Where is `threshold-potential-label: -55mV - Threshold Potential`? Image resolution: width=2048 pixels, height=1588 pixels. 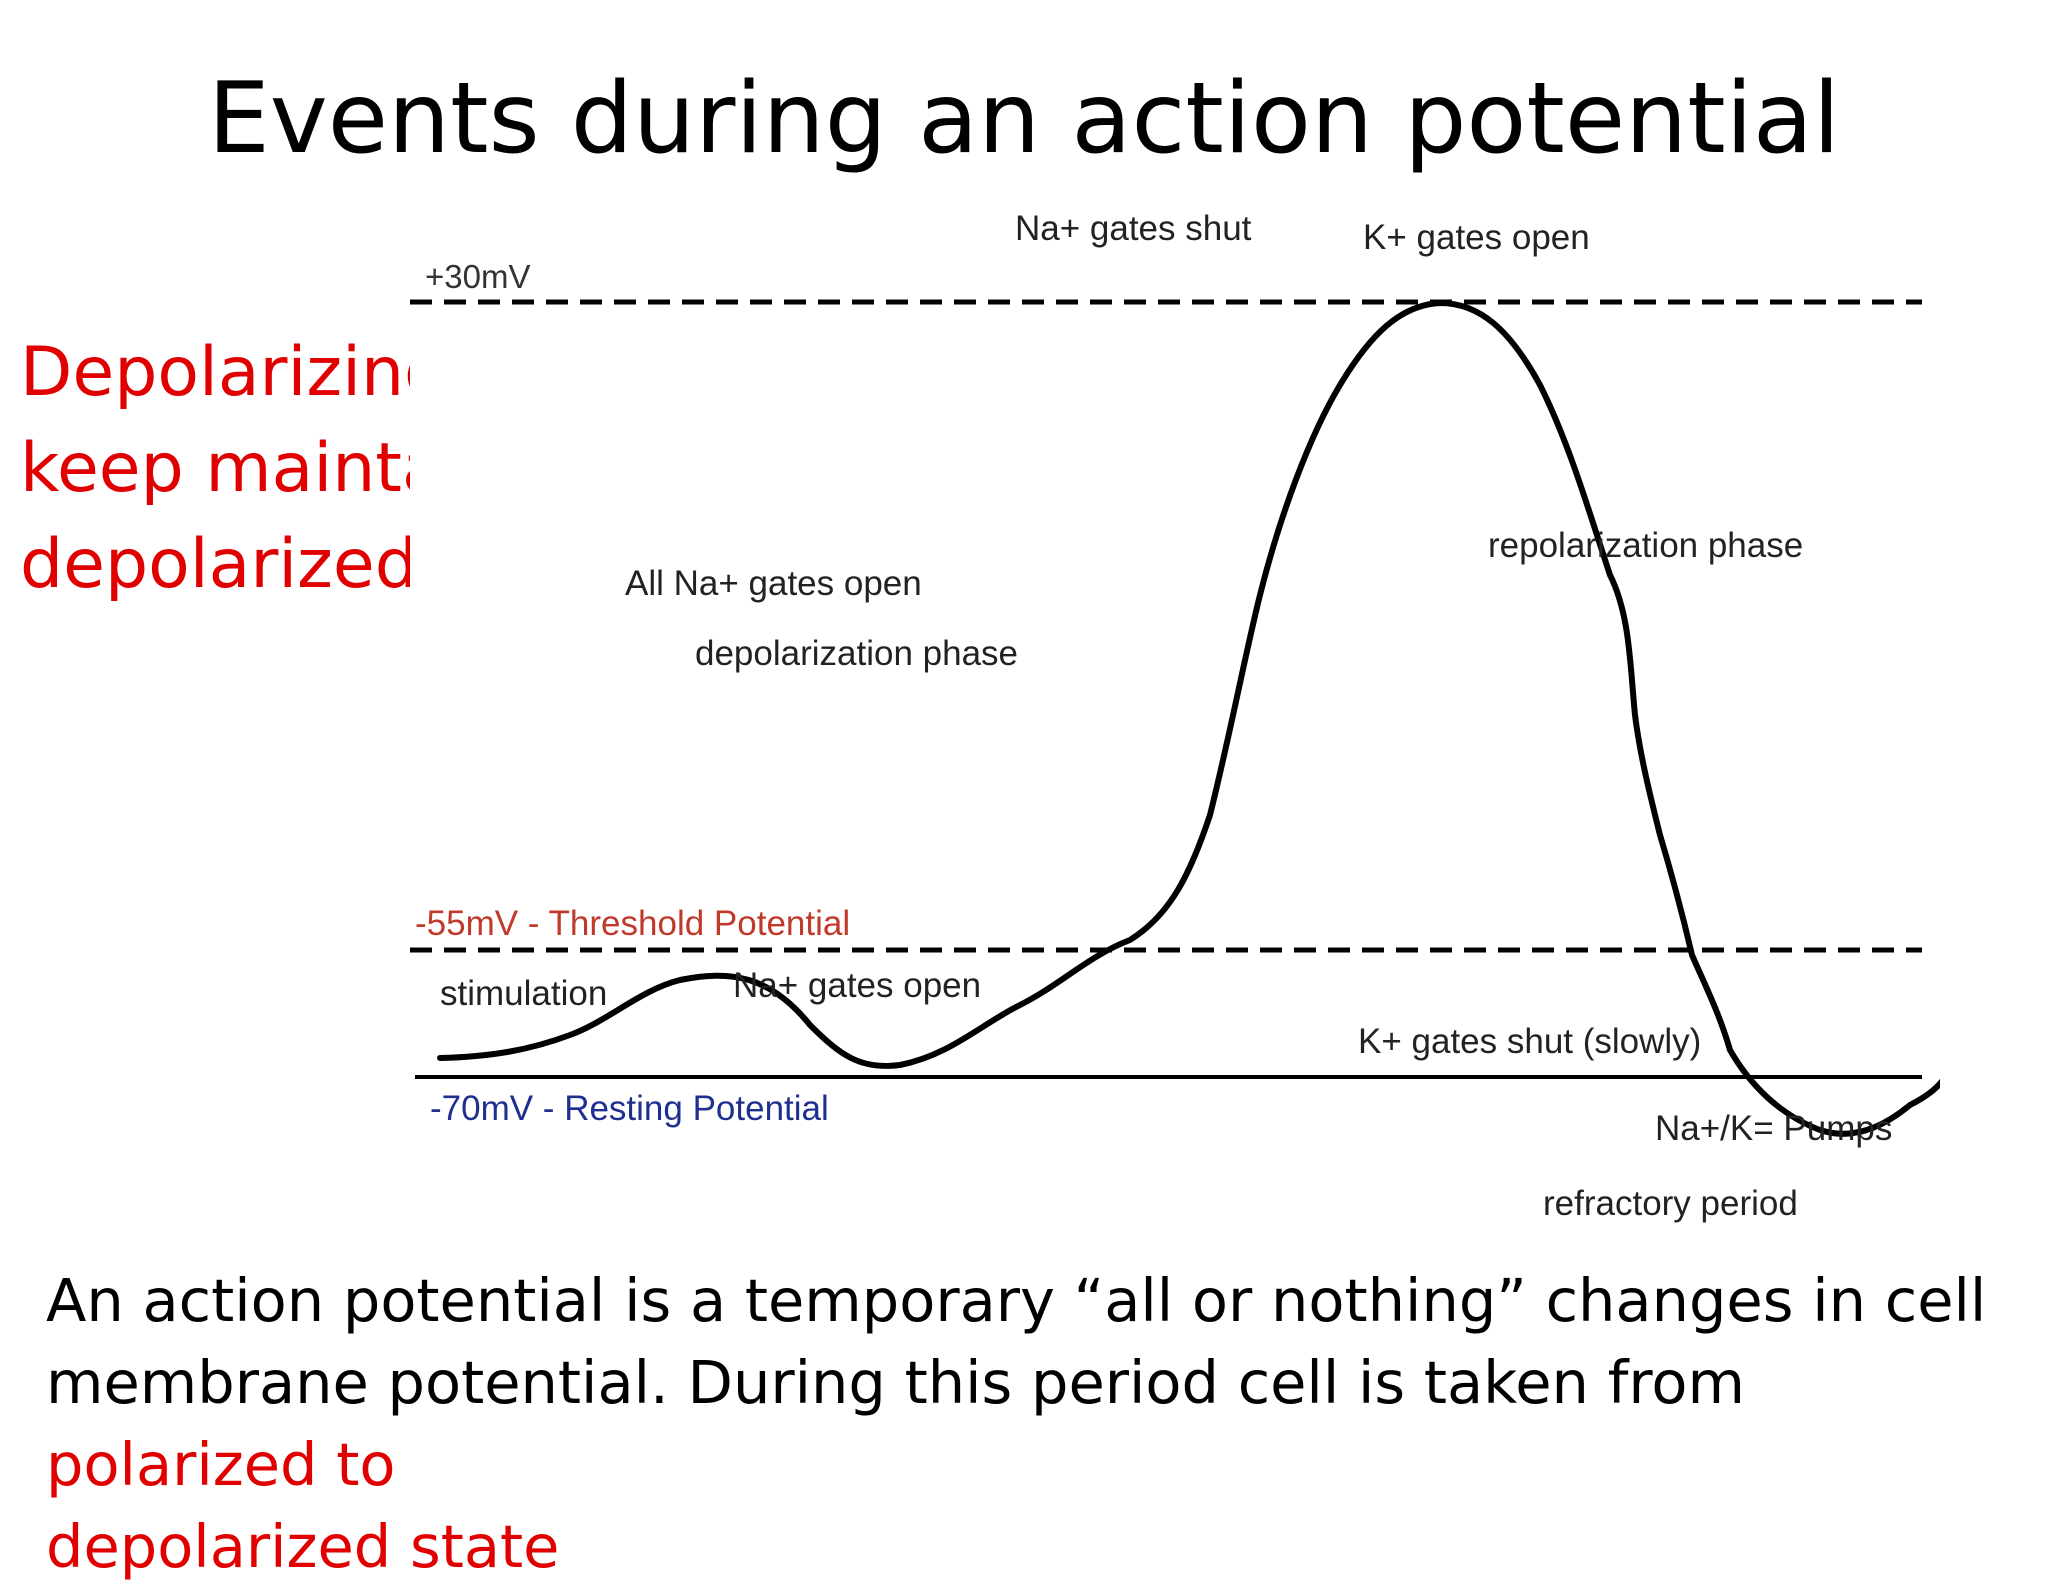 threshold-potential-label: -55mV - Threshold Potential is located at coordinates (632, 923).